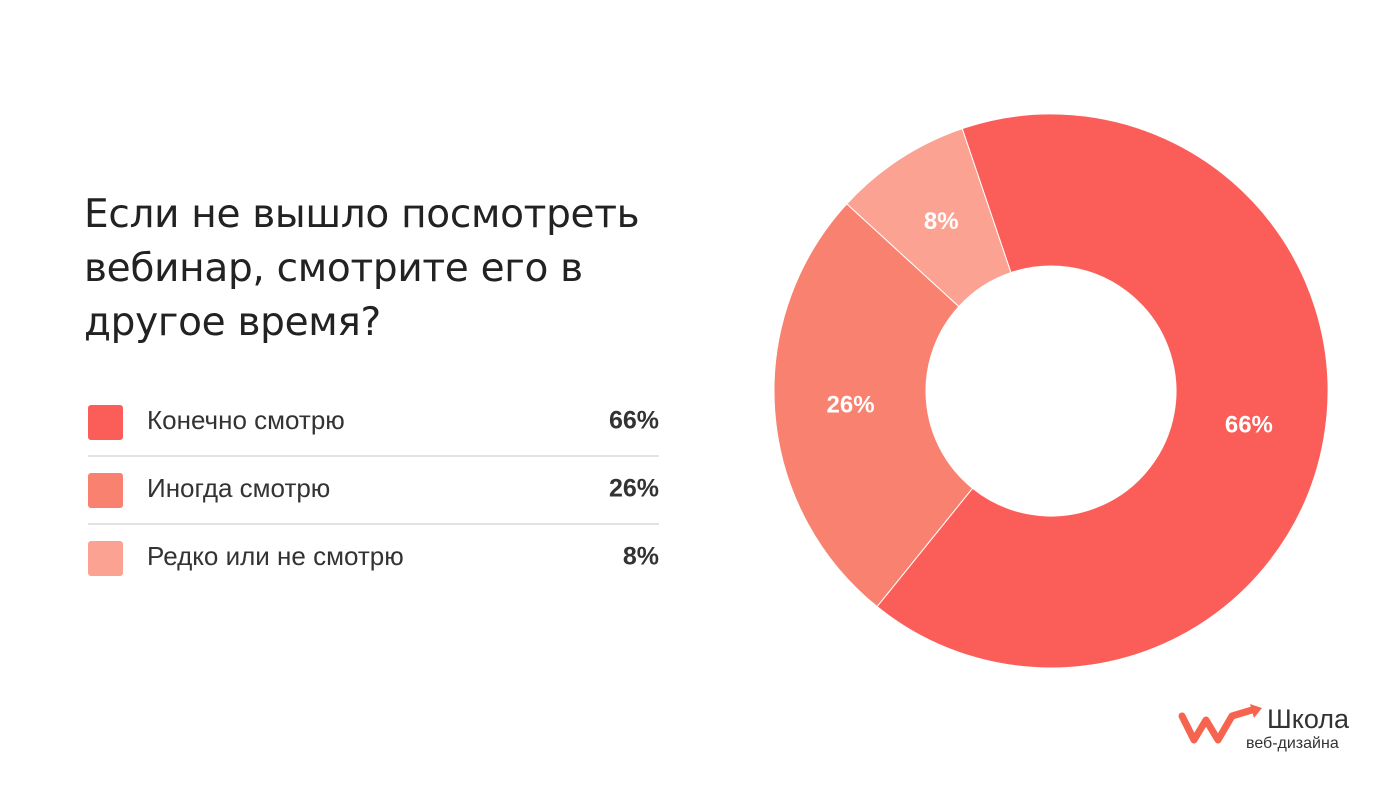 The height and width of the screenshot is (800, 1400). Describe the element at coordinates (1256, 711) in the screenshot. I see `logo-arrow` at that location.